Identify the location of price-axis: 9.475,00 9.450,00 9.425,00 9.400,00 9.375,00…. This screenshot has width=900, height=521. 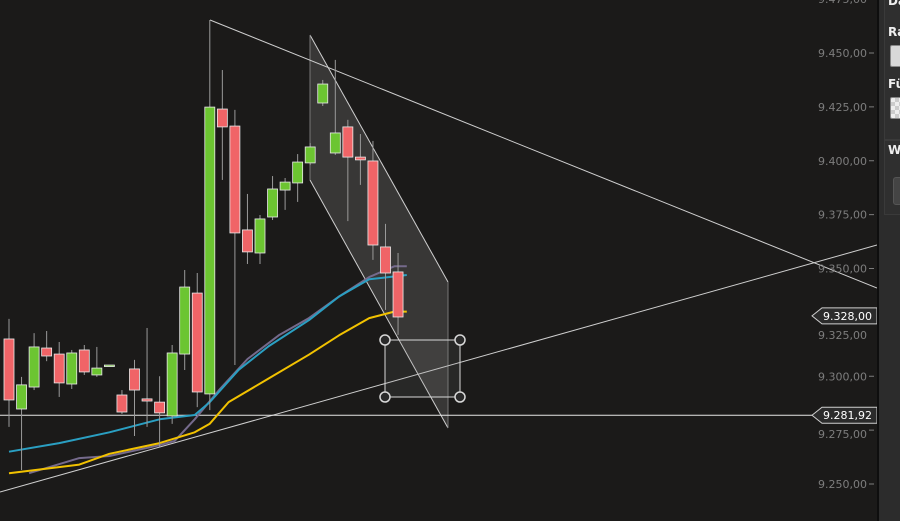
(846, 245).